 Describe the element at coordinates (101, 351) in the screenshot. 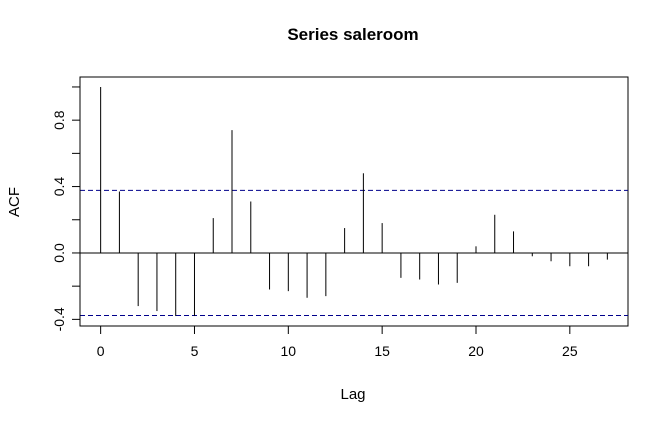

I see `x-tick-label-0: 0` at that location.